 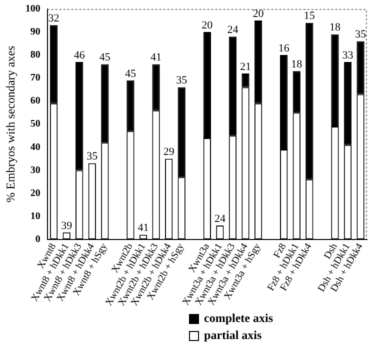 What do you see at coordinates (35, 78) in the screenshot?
I see `y-tick-label: 70` at bounding box center [35, 78].